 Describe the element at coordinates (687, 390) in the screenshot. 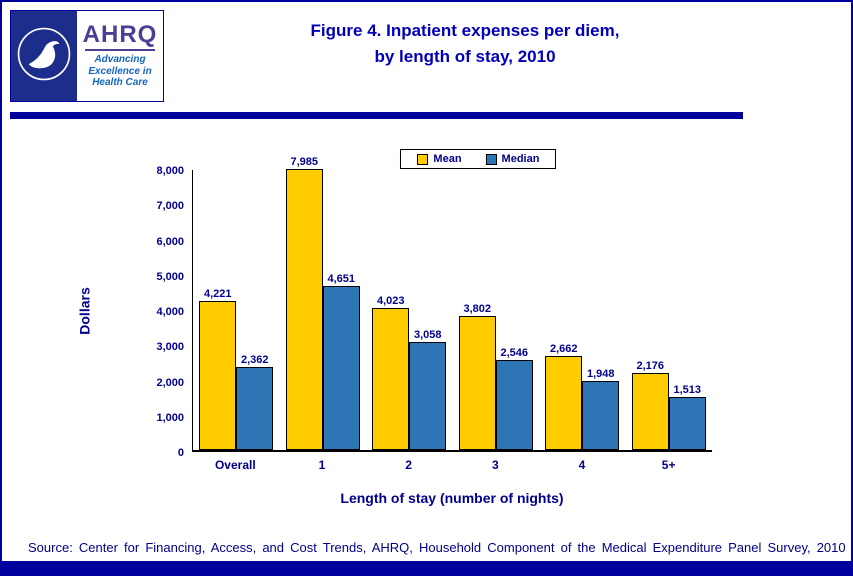

I see `bar-value-label: 1,513` at that location.